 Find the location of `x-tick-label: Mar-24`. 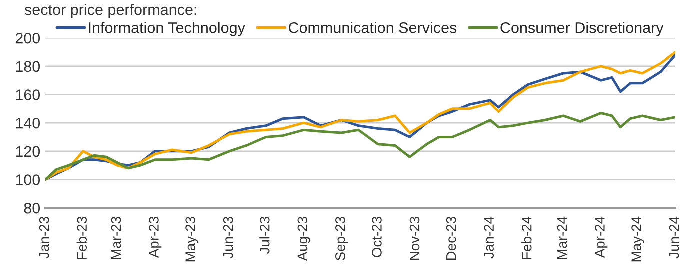

x-tick-label: Mar-24 is located at coordinates (562, 238).